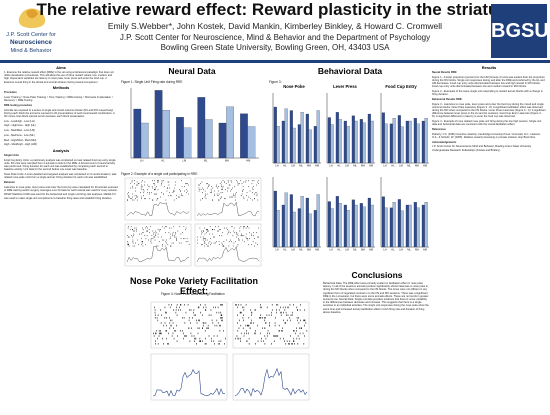 The height and width of the screenshot is (415, 550). Describe the element at coordinates (61, 67) in the screenshot. I see `aims-heading: Aims` at that location.